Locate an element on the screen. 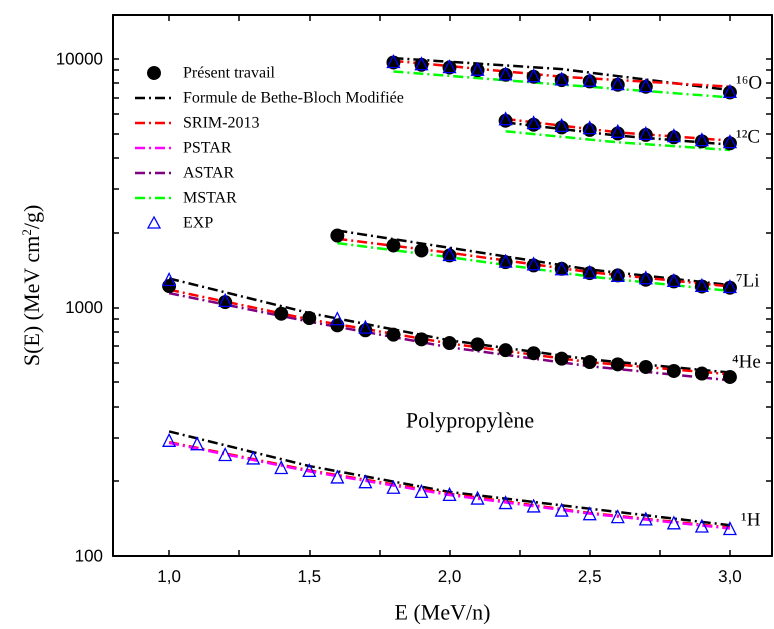 This screenshot has width=774, height=629. legend-label: PSTAR is located at coordinates (207, 148).